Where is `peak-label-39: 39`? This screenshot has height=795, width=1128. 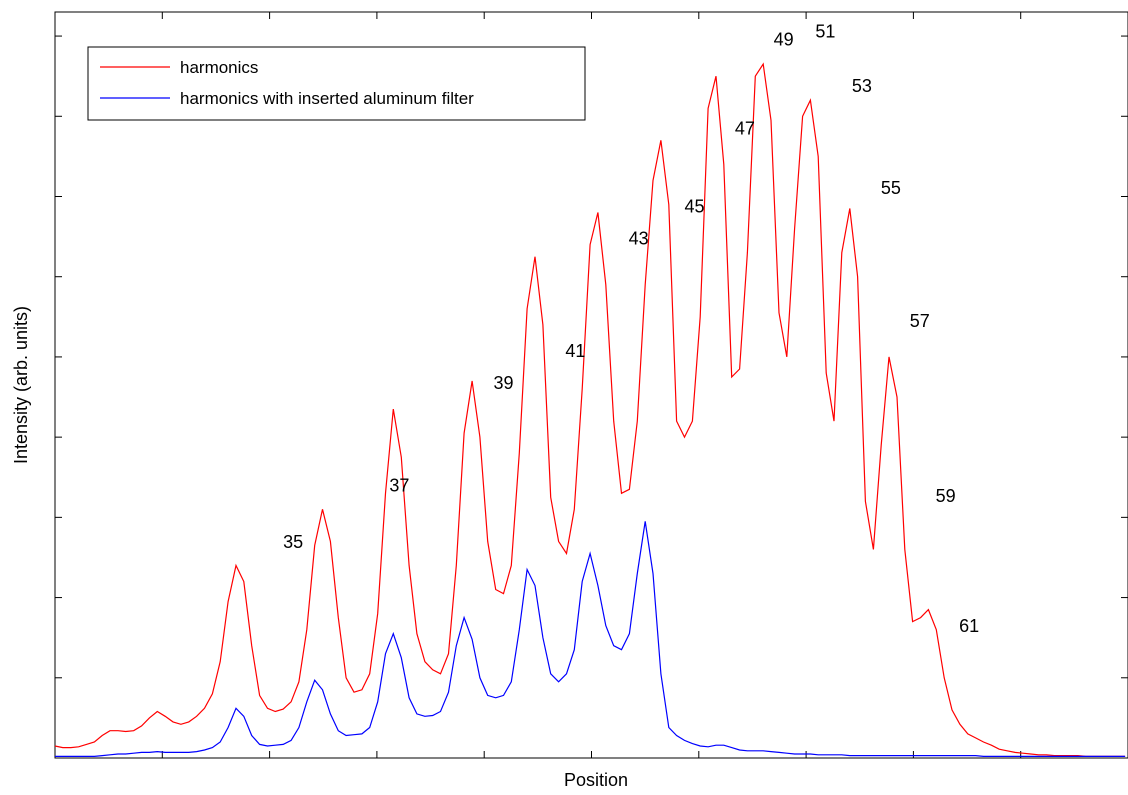
peak-label-39: 39 is located at coordinates (503, 383).